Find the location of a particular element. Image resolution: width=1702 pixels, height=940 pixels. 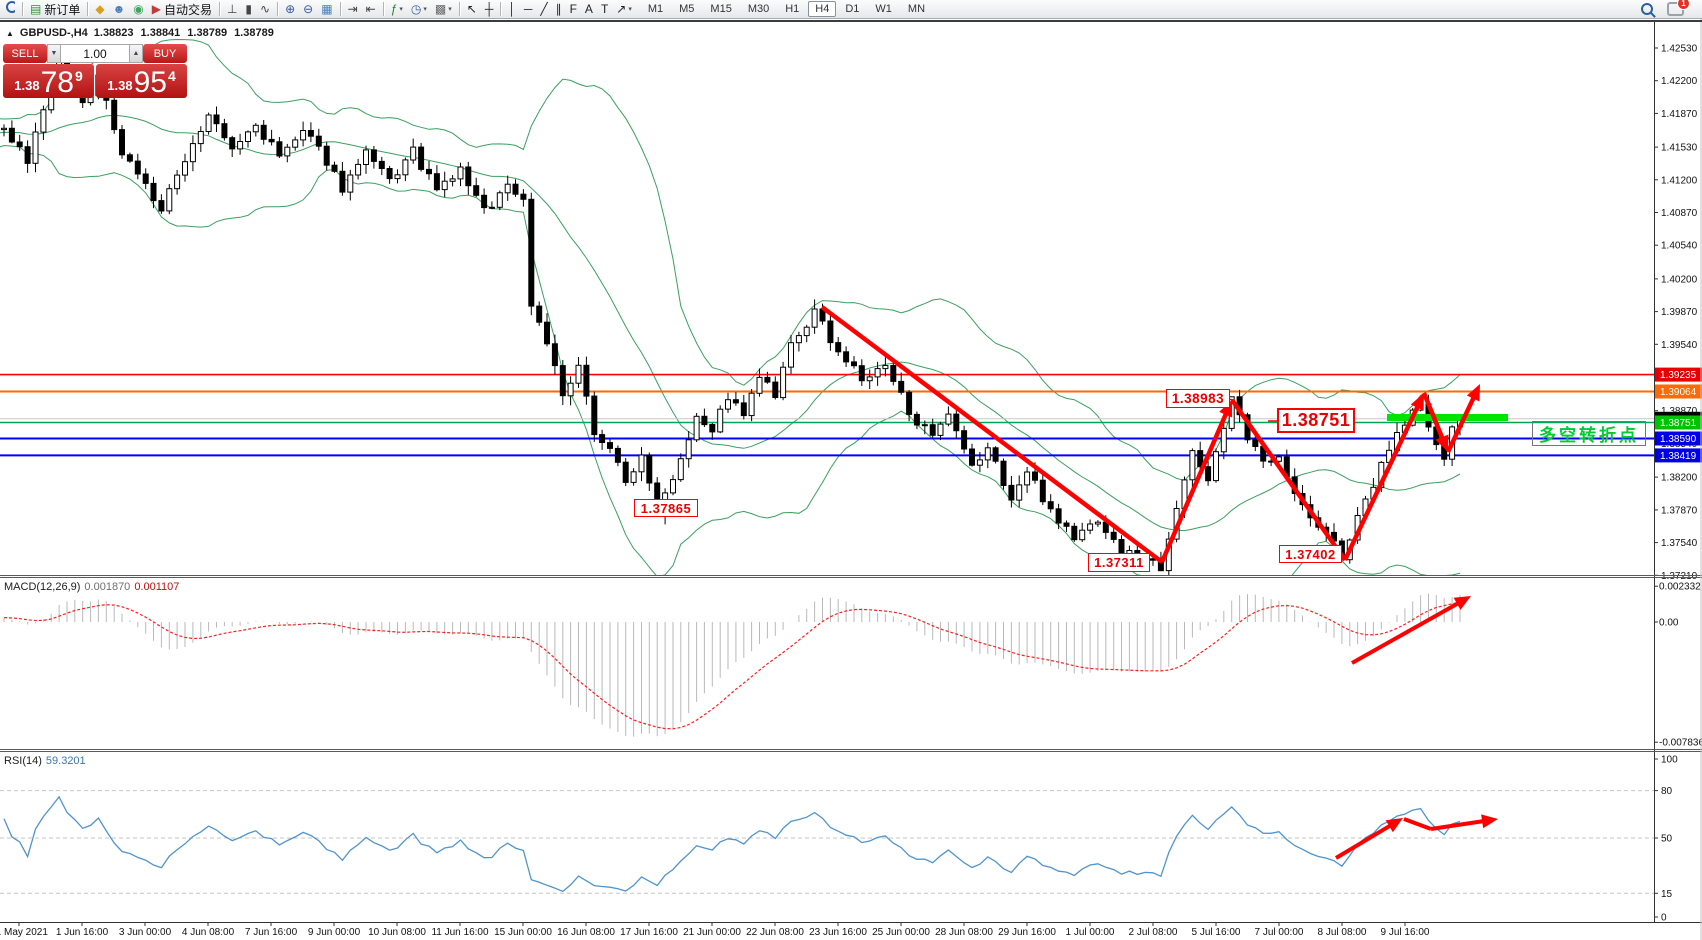

macd-indicator-label: MACD(12,26,9) 0.001870 0.001107 is located at coordinates (92, 587).